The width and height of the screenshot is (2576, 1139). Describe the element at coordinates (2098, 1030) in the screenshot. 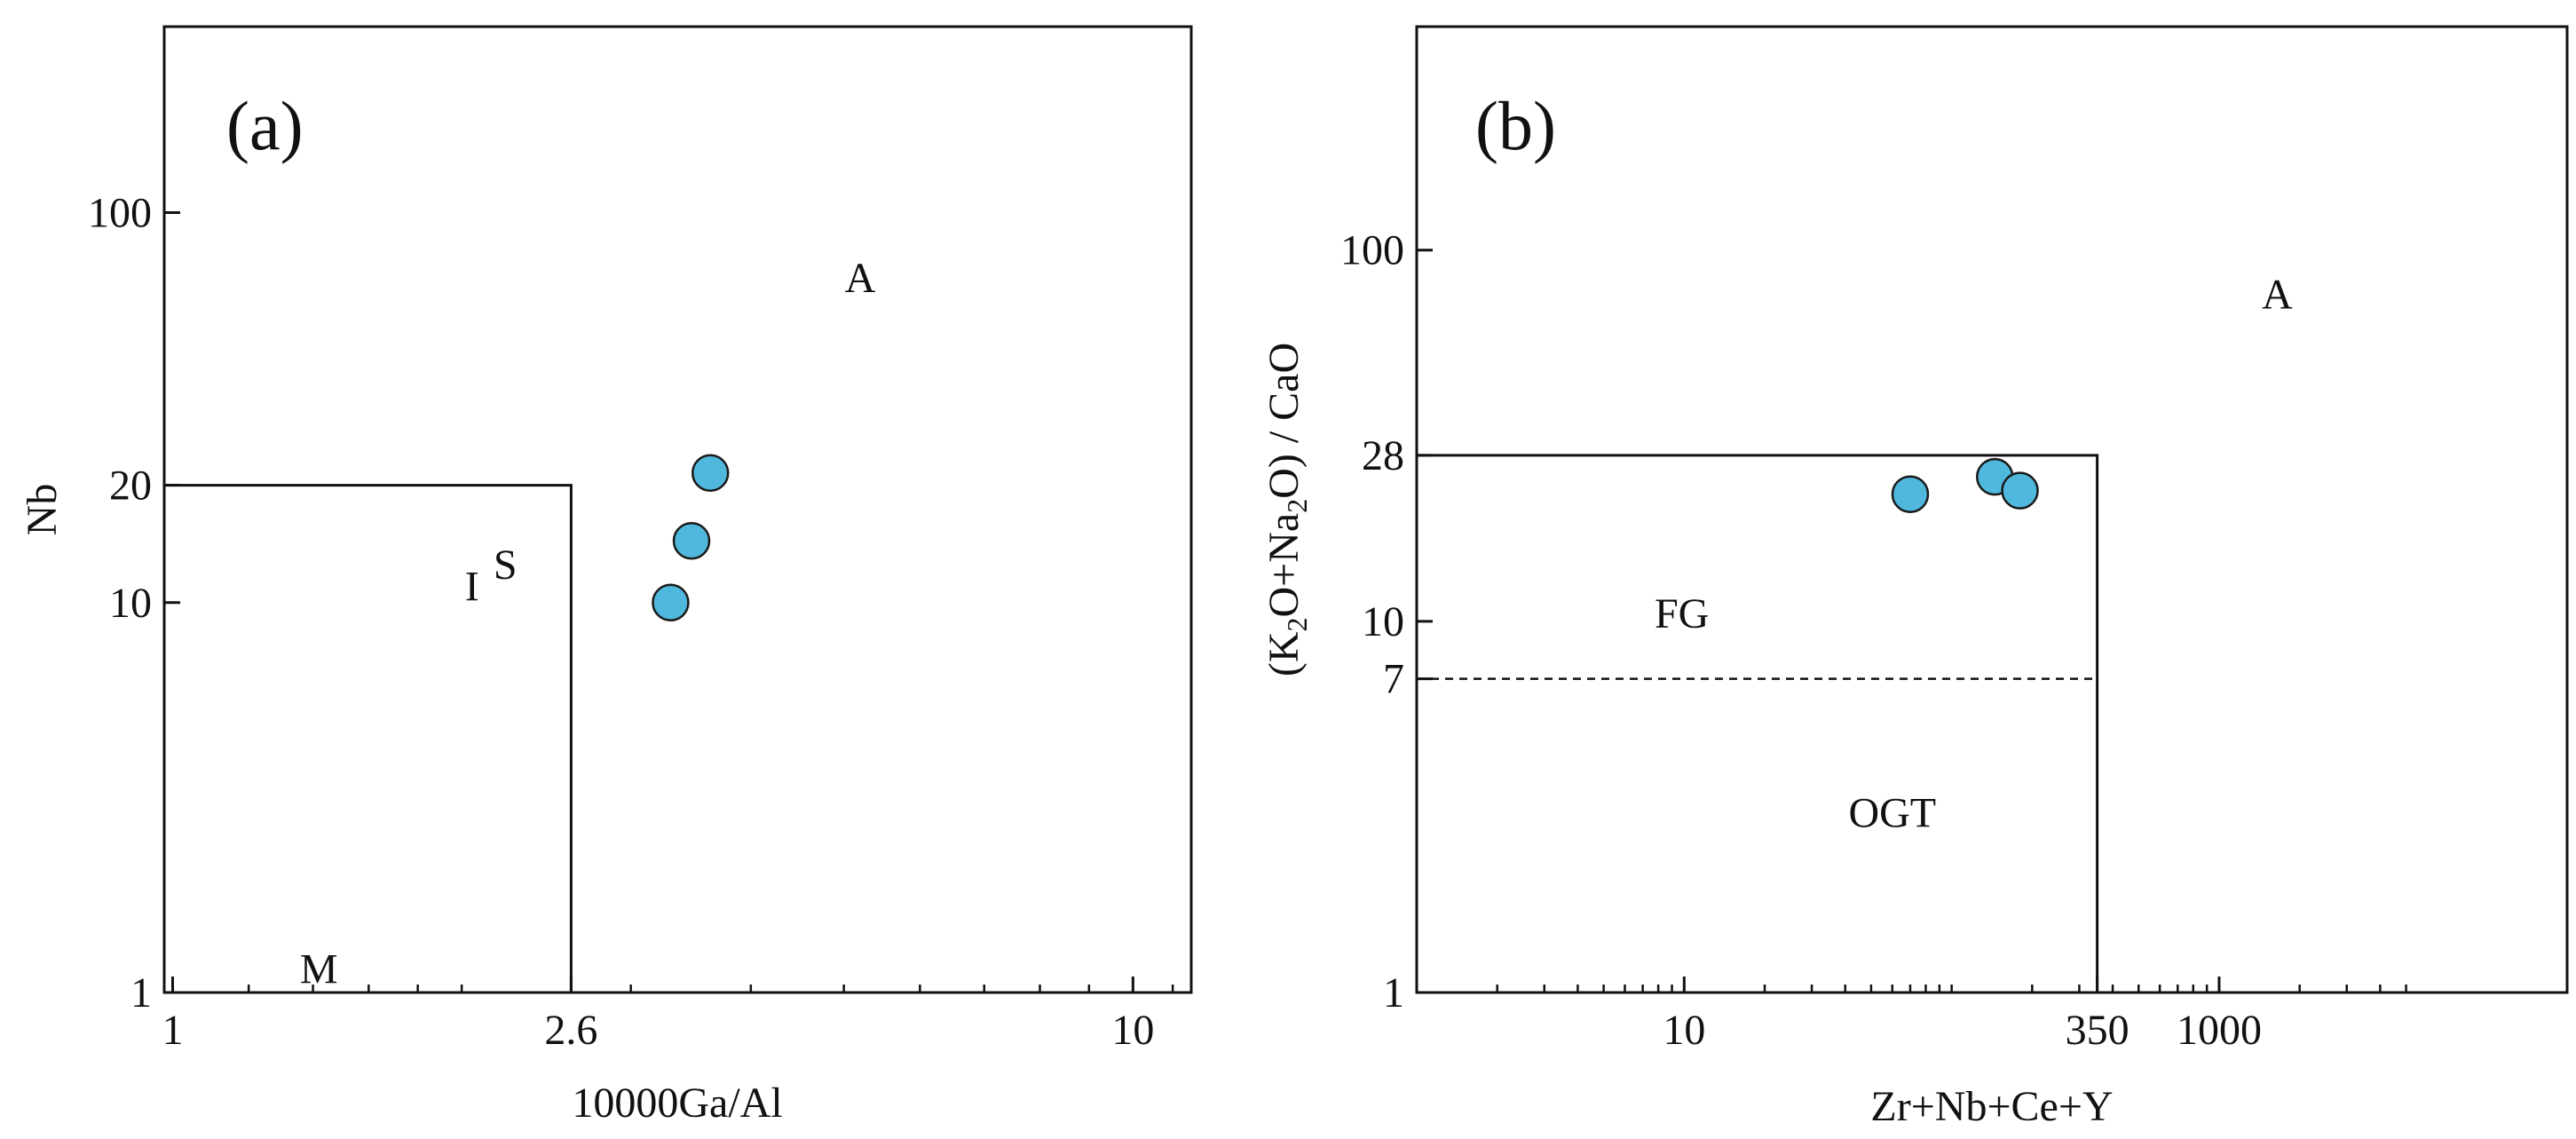

I see `x-tick-label: 350` at that location.